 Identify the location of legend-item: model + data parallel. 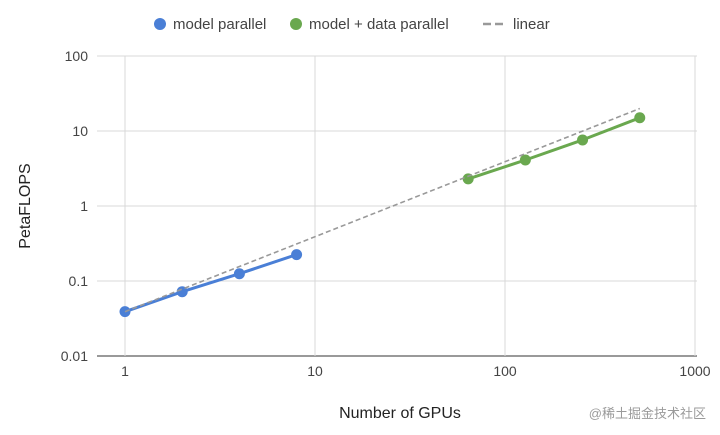
(369, 24).